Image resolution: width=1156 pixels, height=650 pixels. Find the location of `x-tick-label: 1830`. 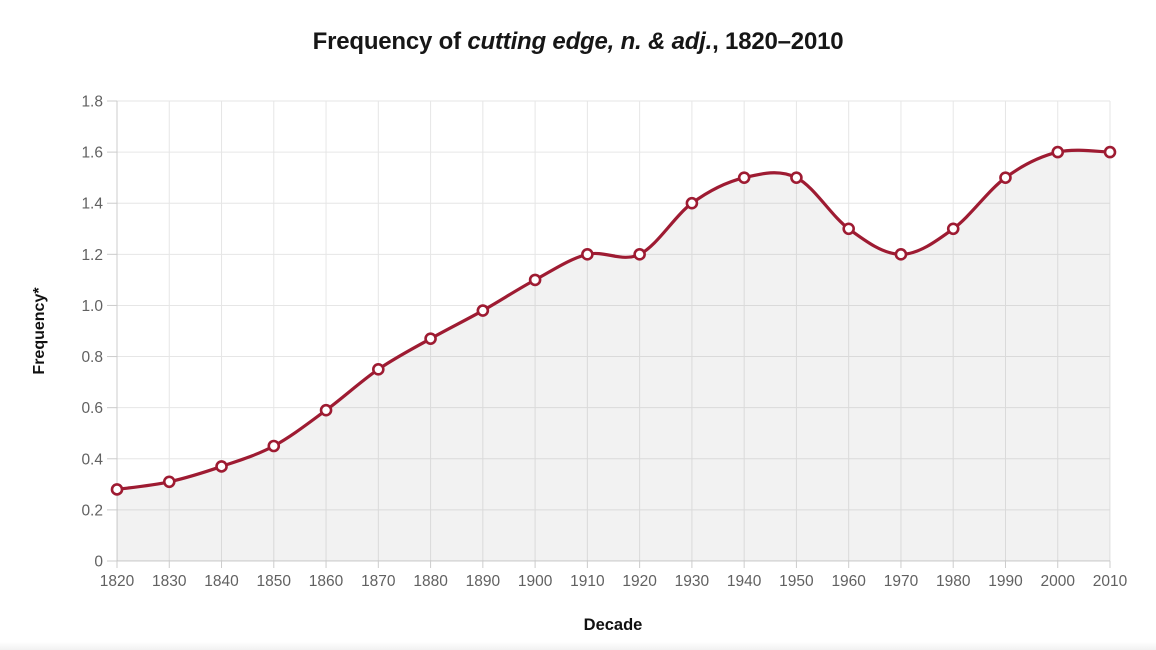

x-tick-label: 1830 is located at coordinates (169, 581).